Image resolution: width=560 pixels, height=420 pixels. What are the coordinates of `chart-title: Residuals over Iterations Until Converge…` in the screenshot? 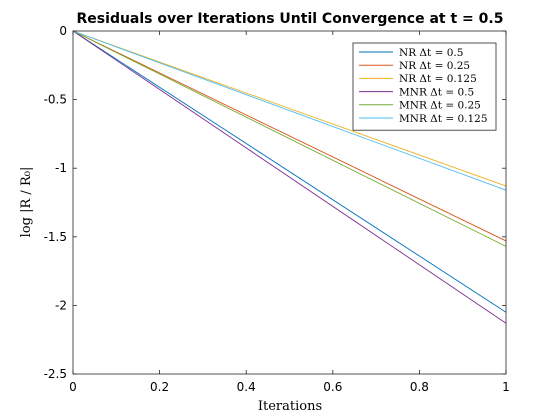 It's located at (290, 19).